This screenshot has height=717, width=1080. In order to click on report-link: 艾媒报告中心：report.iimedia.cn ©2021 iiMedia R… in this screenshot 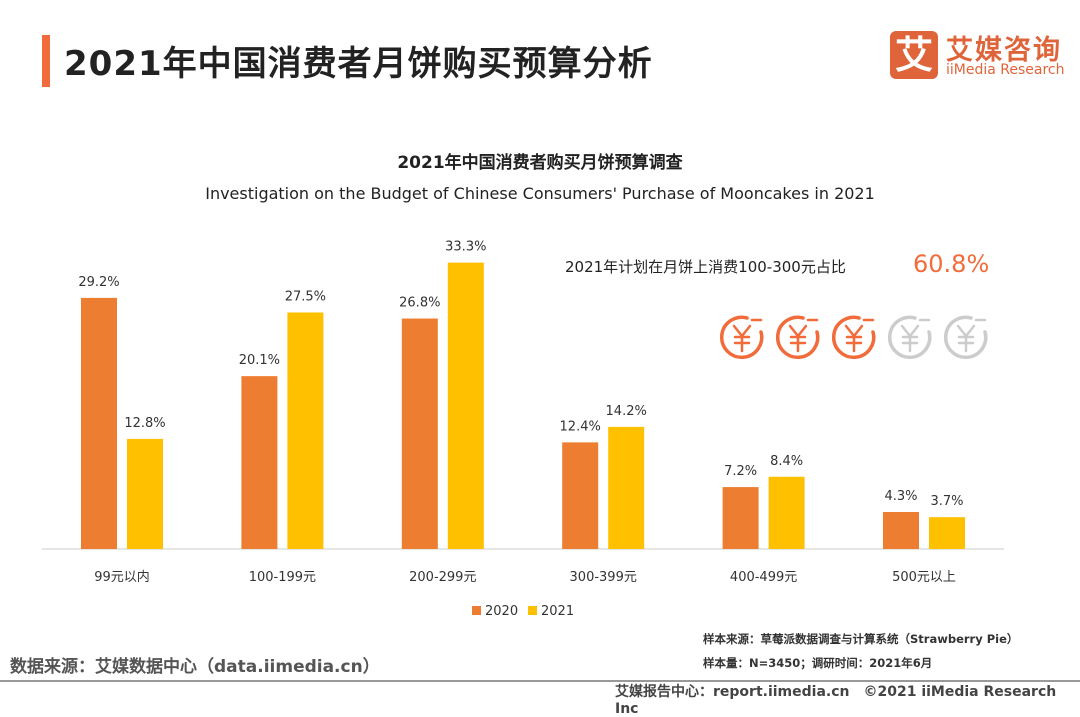, I will do `click(836, 700)`.